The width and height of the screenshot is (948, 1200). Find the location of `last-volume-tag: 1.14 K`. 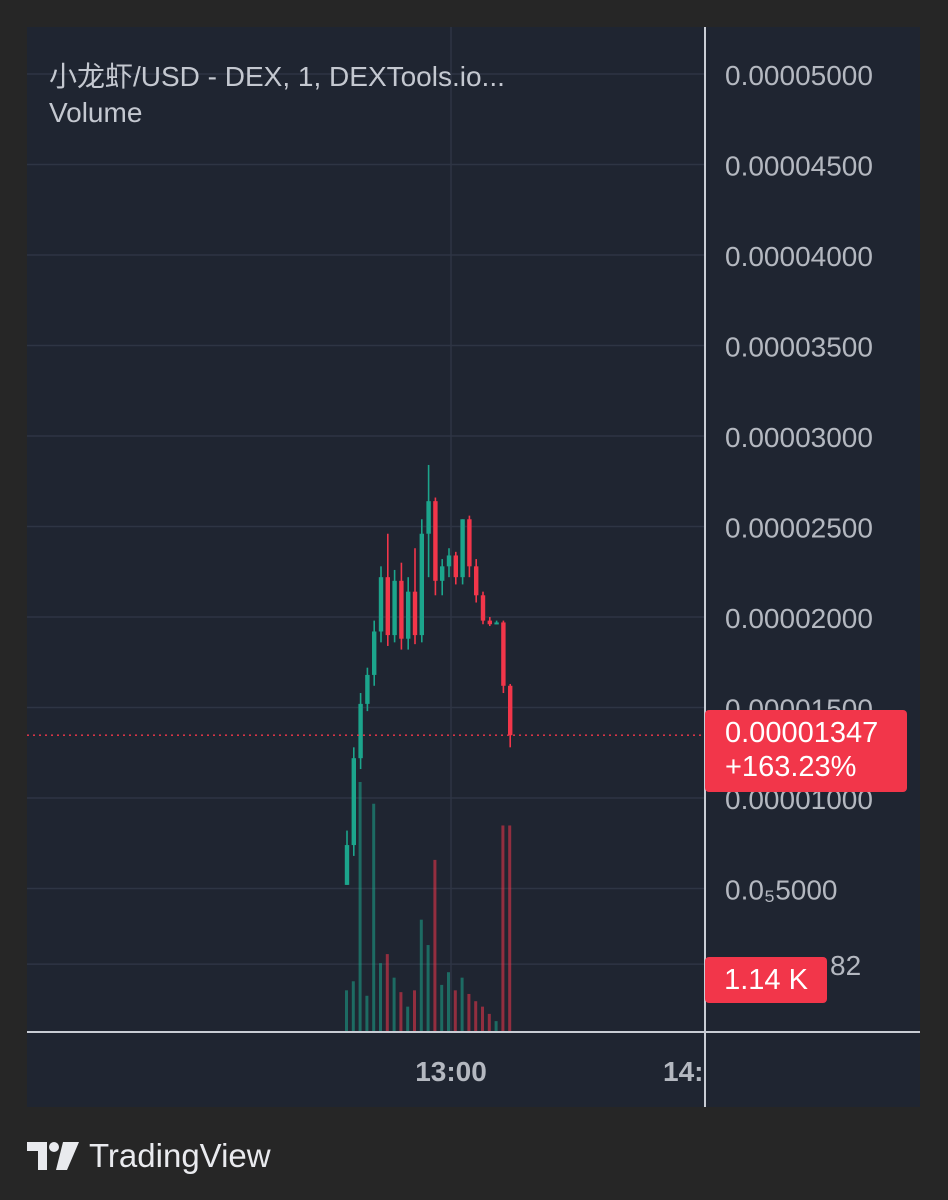

last-volume-tag: 1.14 K is located at coordinates (766, 980).